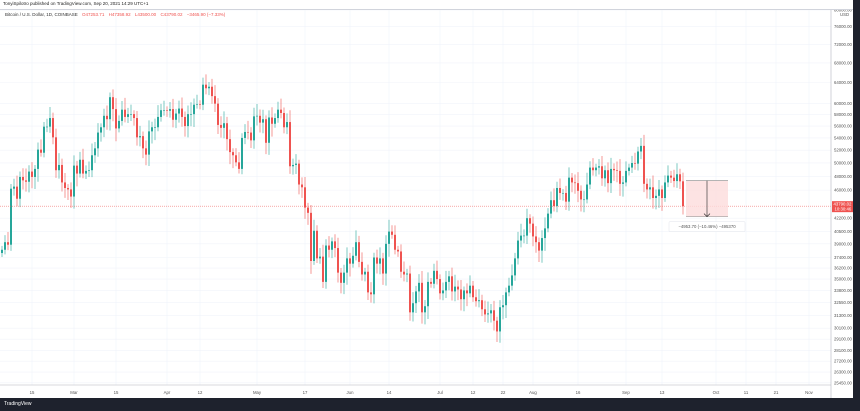 Image resolution: width=860 pixels, height=411 pixels. Describe the element at coordinates (145, 14) in the screenshot. I see `ohlc-low: L43500.00` at that location.